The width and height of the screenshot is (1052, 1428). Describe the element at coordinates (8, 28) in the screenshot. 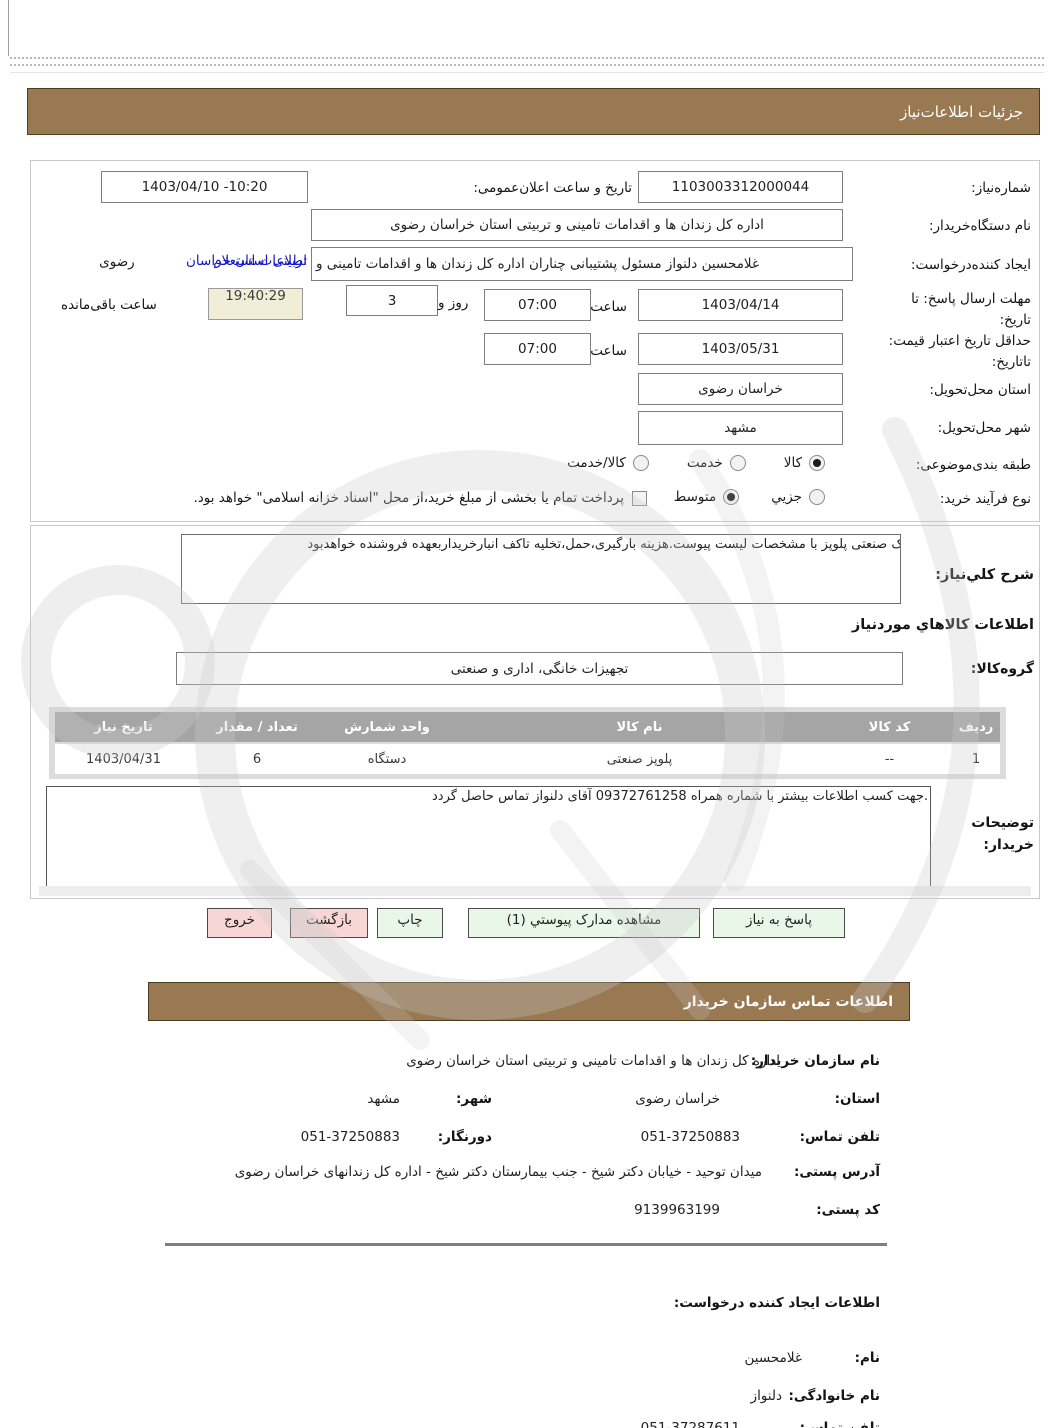

I see `top-left-rule` at that location.